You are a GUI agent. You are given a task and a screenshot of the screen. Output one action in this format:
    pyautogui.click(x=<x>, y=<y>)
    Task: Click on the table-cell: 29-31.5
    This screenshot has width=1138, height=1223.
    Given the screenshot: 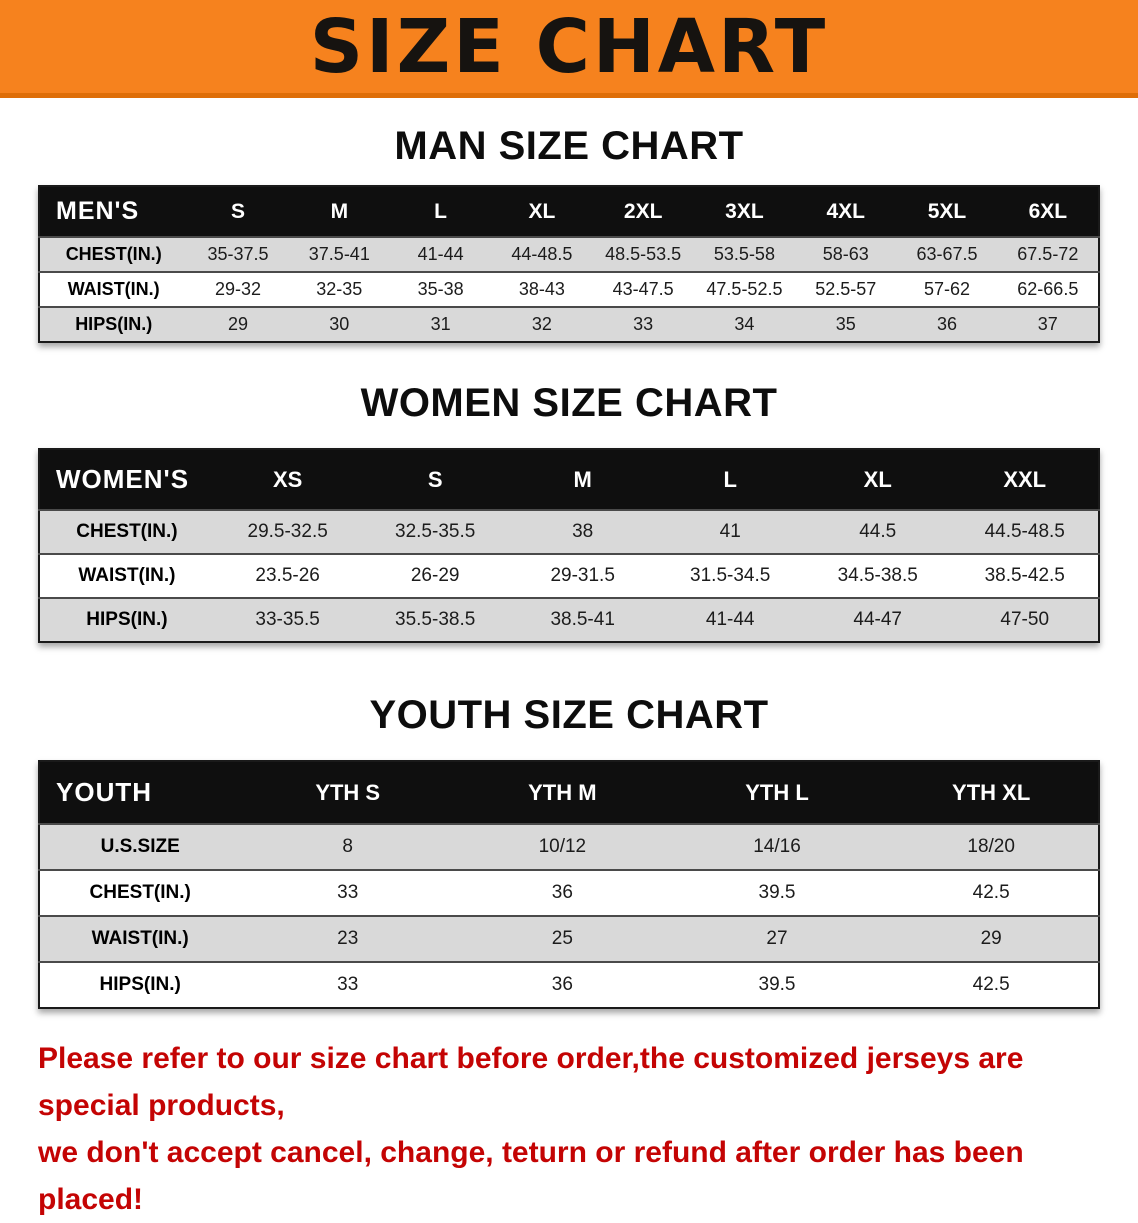 What is the action you would take?
    pyautogui.click(x=582, y=575)
    